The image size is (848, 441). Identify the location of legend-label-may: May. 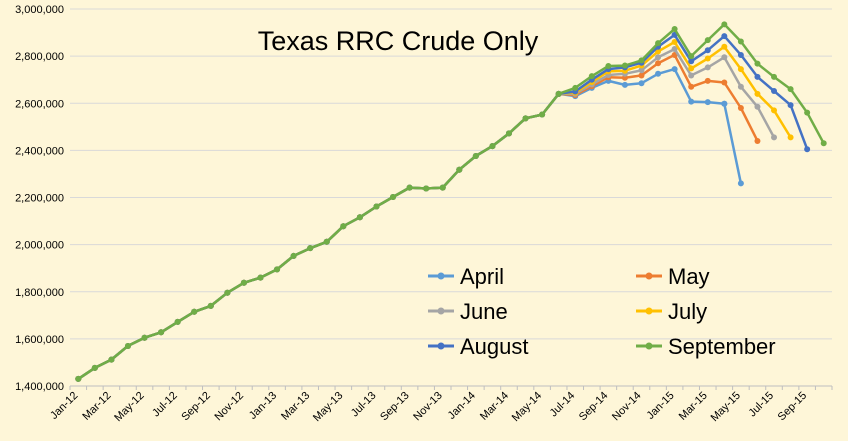
(689, 276).